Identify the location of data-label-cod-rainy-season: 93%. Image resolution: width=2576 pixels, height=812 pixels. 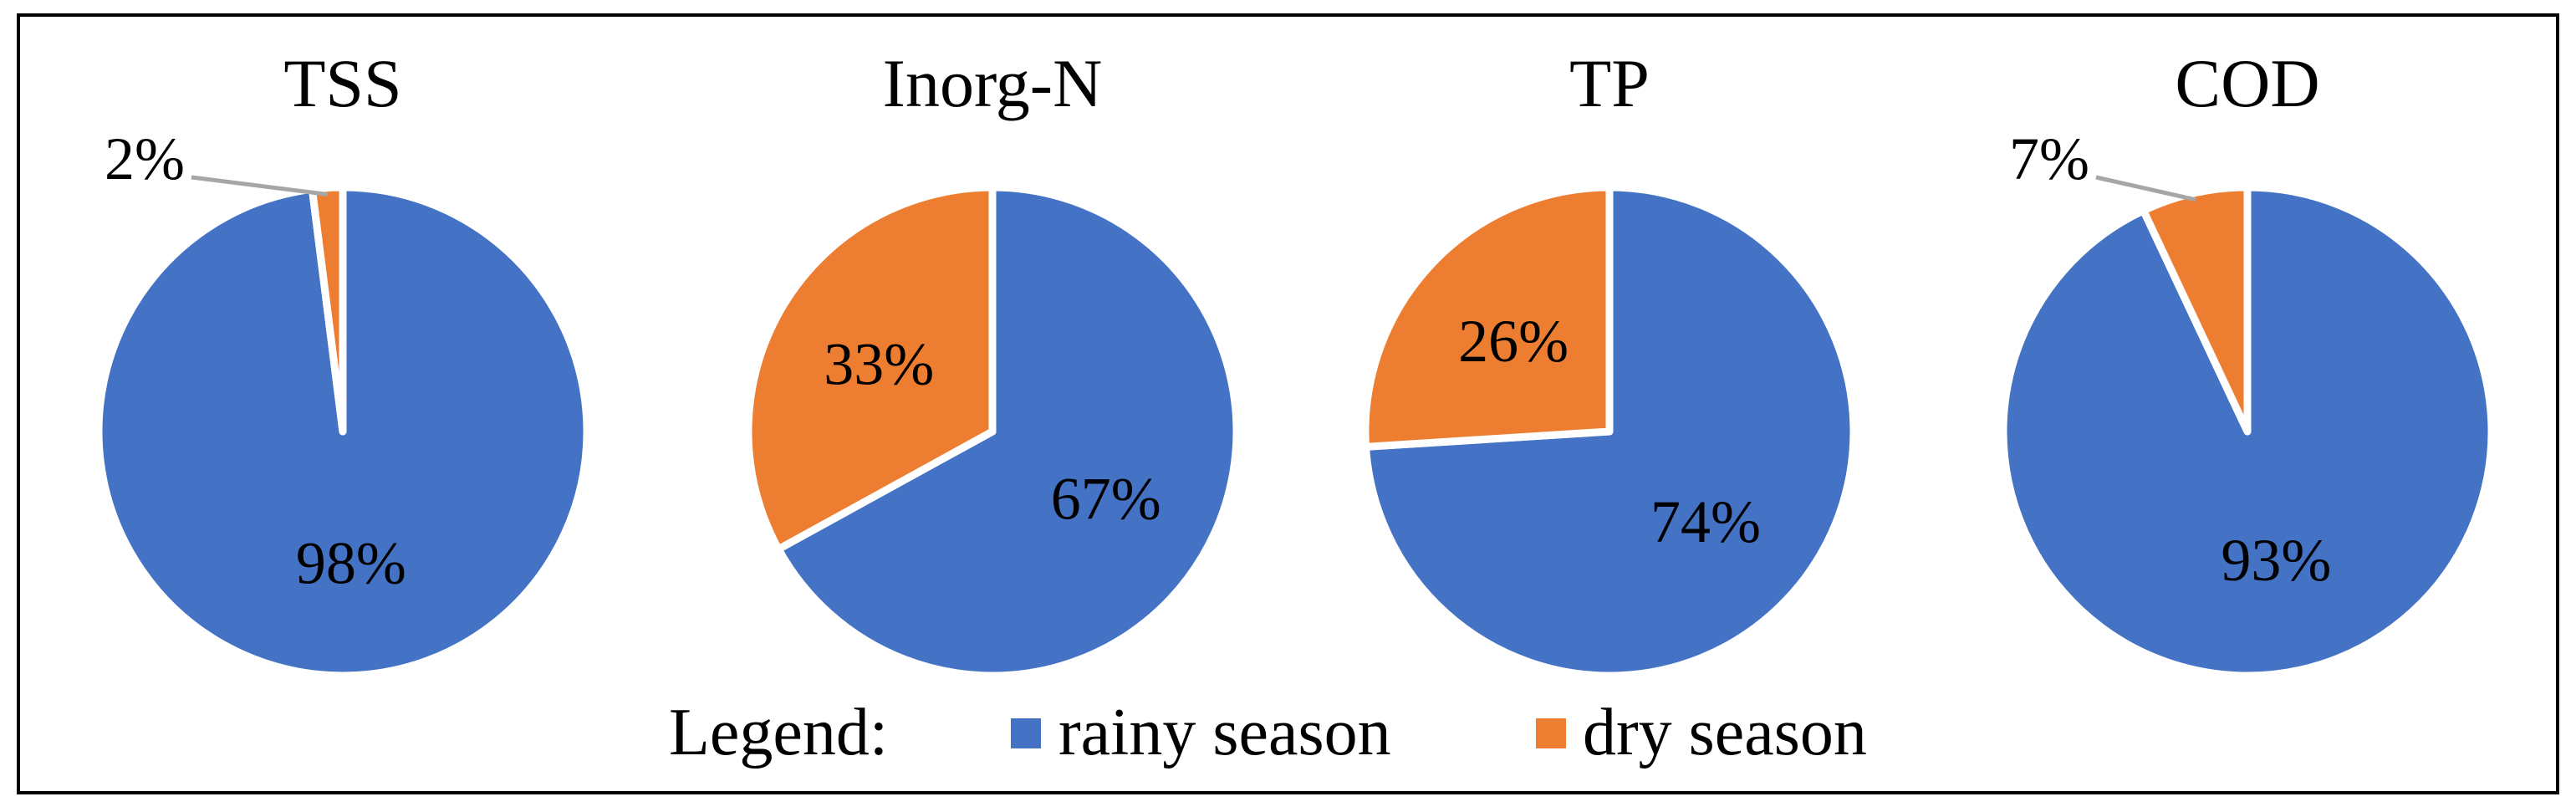
(2276, 560).